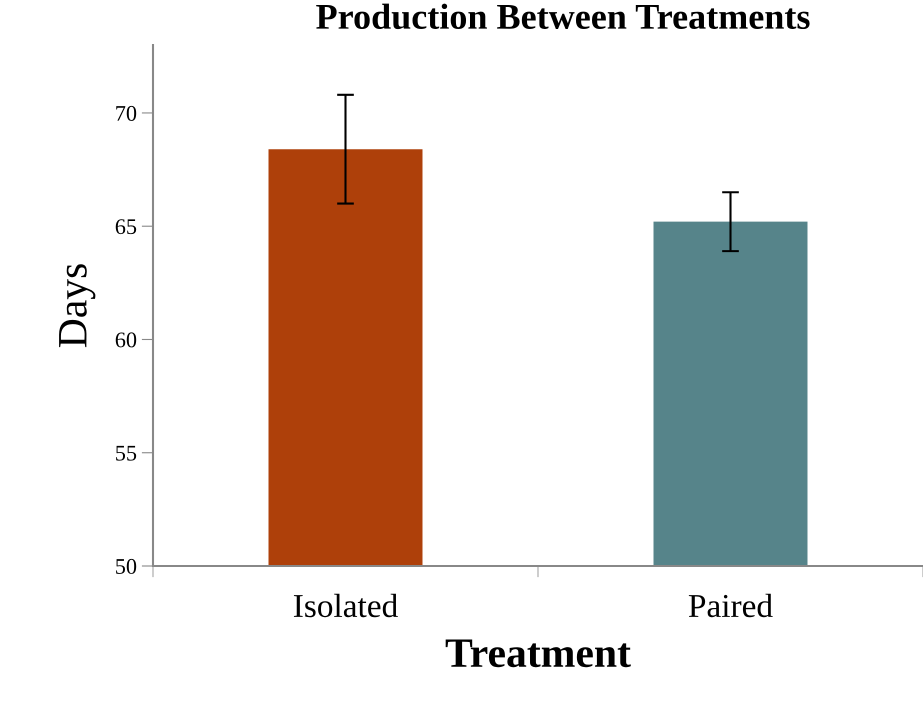 The width and height of the screenshot is (923, 719). What do you see at coordinates (126, 340) in the screenshot?
I see `y-tick-label: 60` at bounding box center [126, 340].